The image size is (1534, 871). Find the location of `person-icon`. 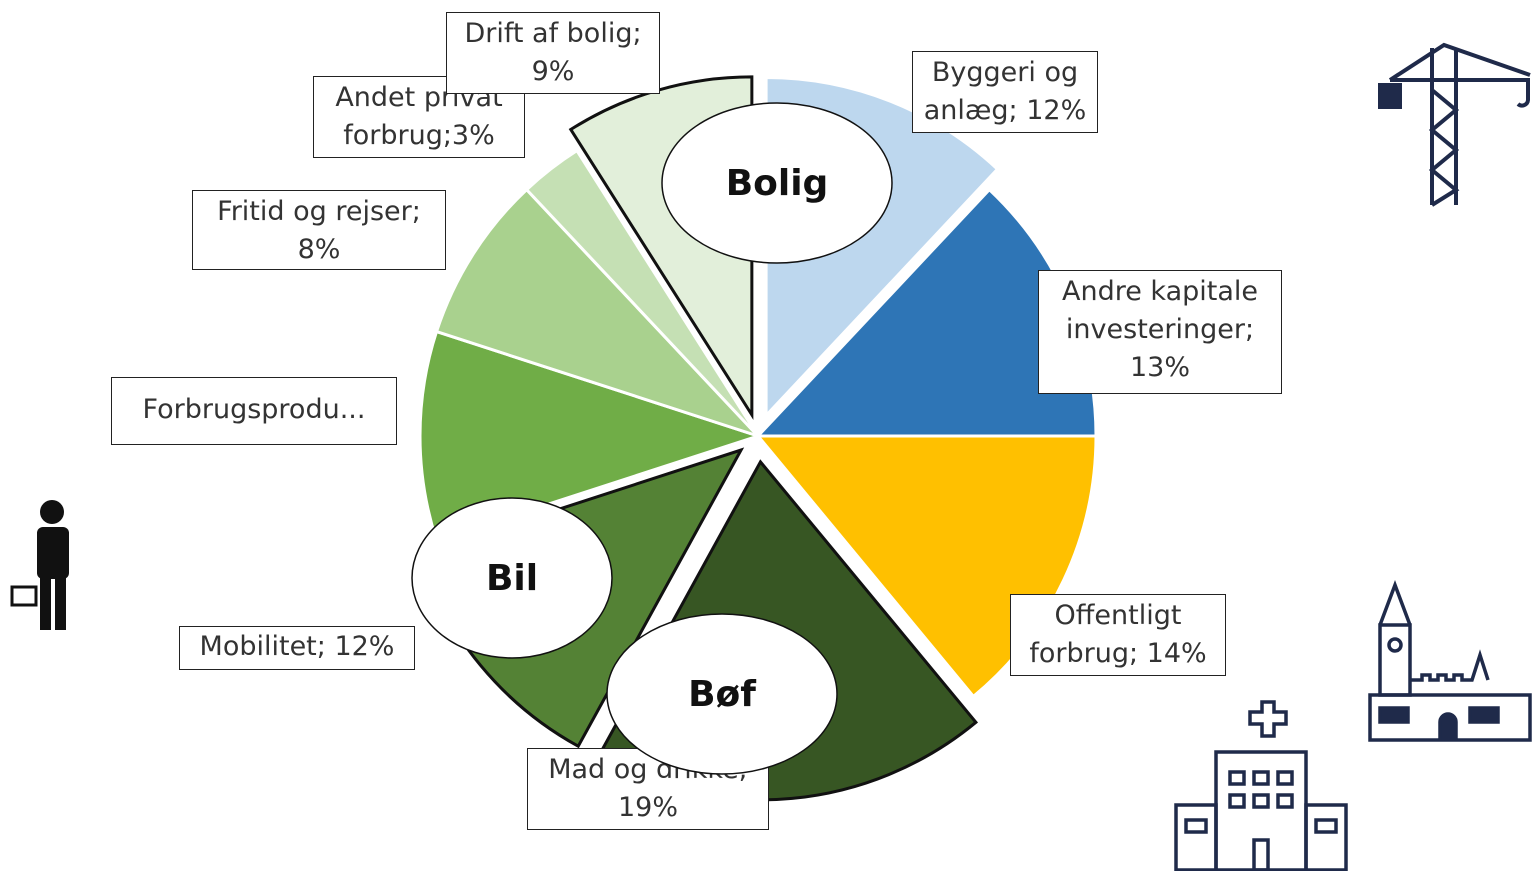

person-icon is located at coordinates (39, 565).